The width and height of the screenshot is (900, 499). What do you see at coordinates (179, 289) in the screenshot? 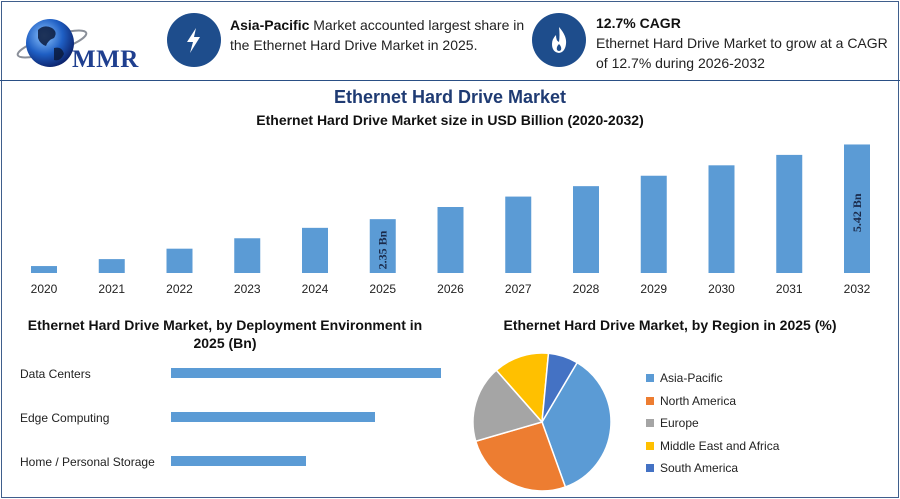
I see `tick-label-2022: 2022` at bounding box center [179, 289].